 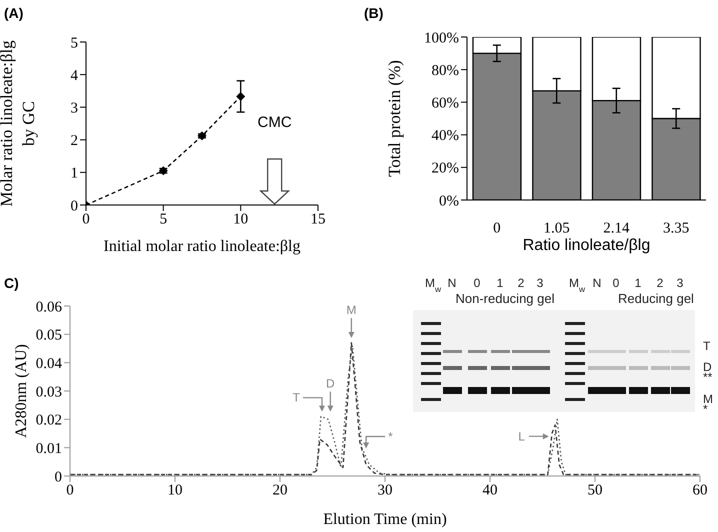 What do you see at coordinates (391, 437) in the screenshot?
I see `annotation: *` at bounding box center [391, 437].